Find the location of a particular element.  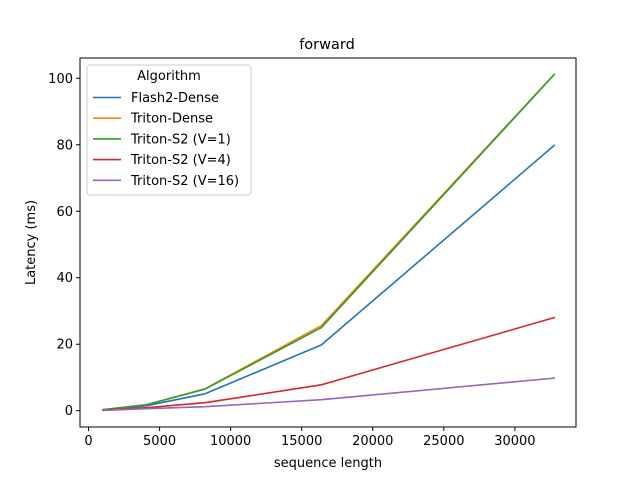

x-axis: 0 5000 10000 15000 20000 25000 30000 is located at coordinates (310, 438).